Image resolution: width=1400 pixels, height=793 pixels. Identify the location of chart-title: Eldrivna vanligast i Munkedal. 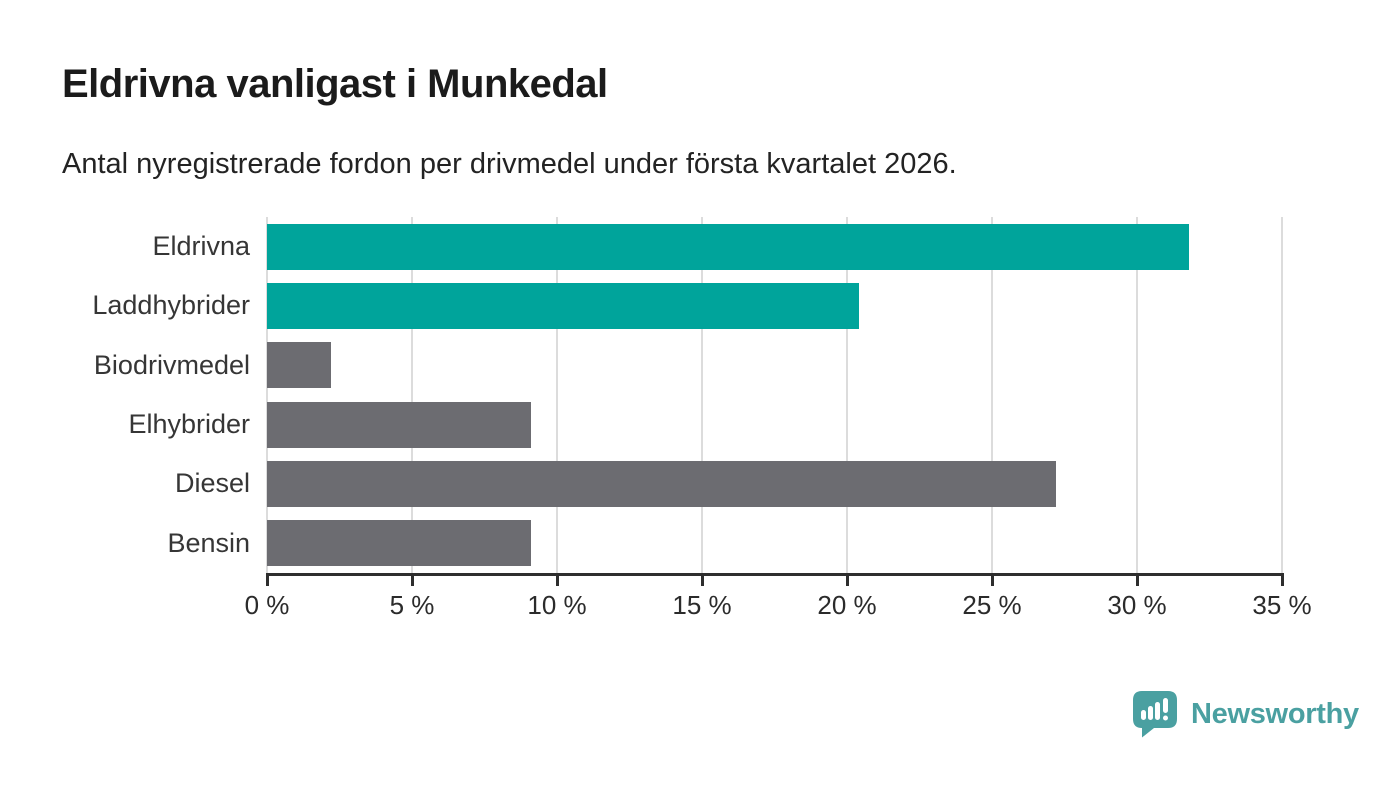
(335, 84).